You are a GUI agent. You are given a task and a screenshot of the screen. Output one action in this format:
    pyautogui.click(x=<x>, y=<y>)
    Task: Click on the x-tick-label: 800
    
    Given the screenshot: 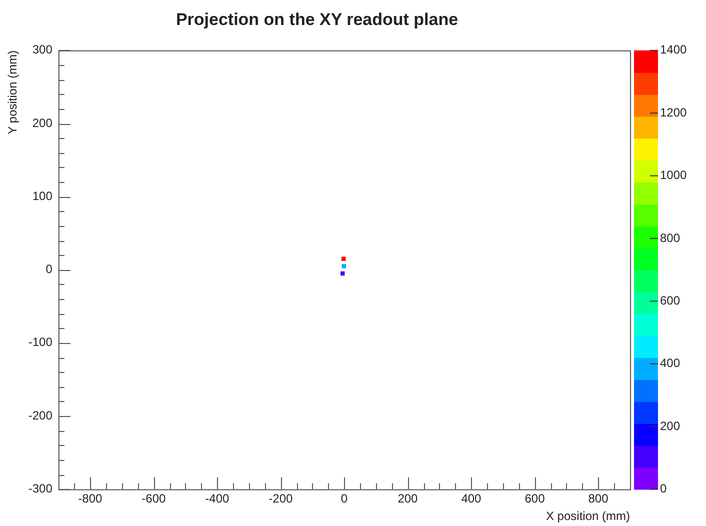 What is the action you would take?
    pyautogui.click(x=598, y=499)
    